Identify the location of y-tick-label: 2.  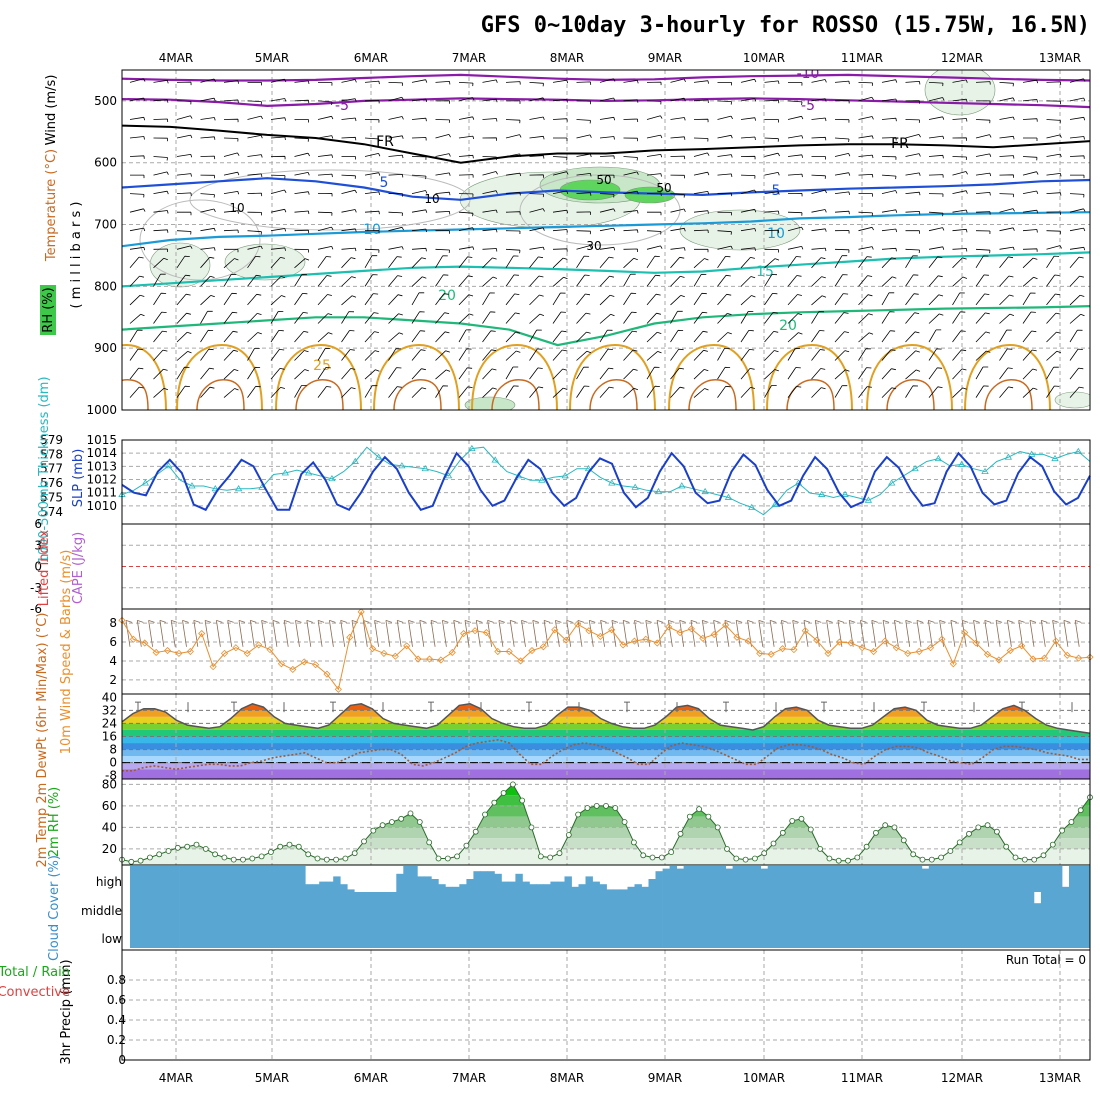
(113, 680).